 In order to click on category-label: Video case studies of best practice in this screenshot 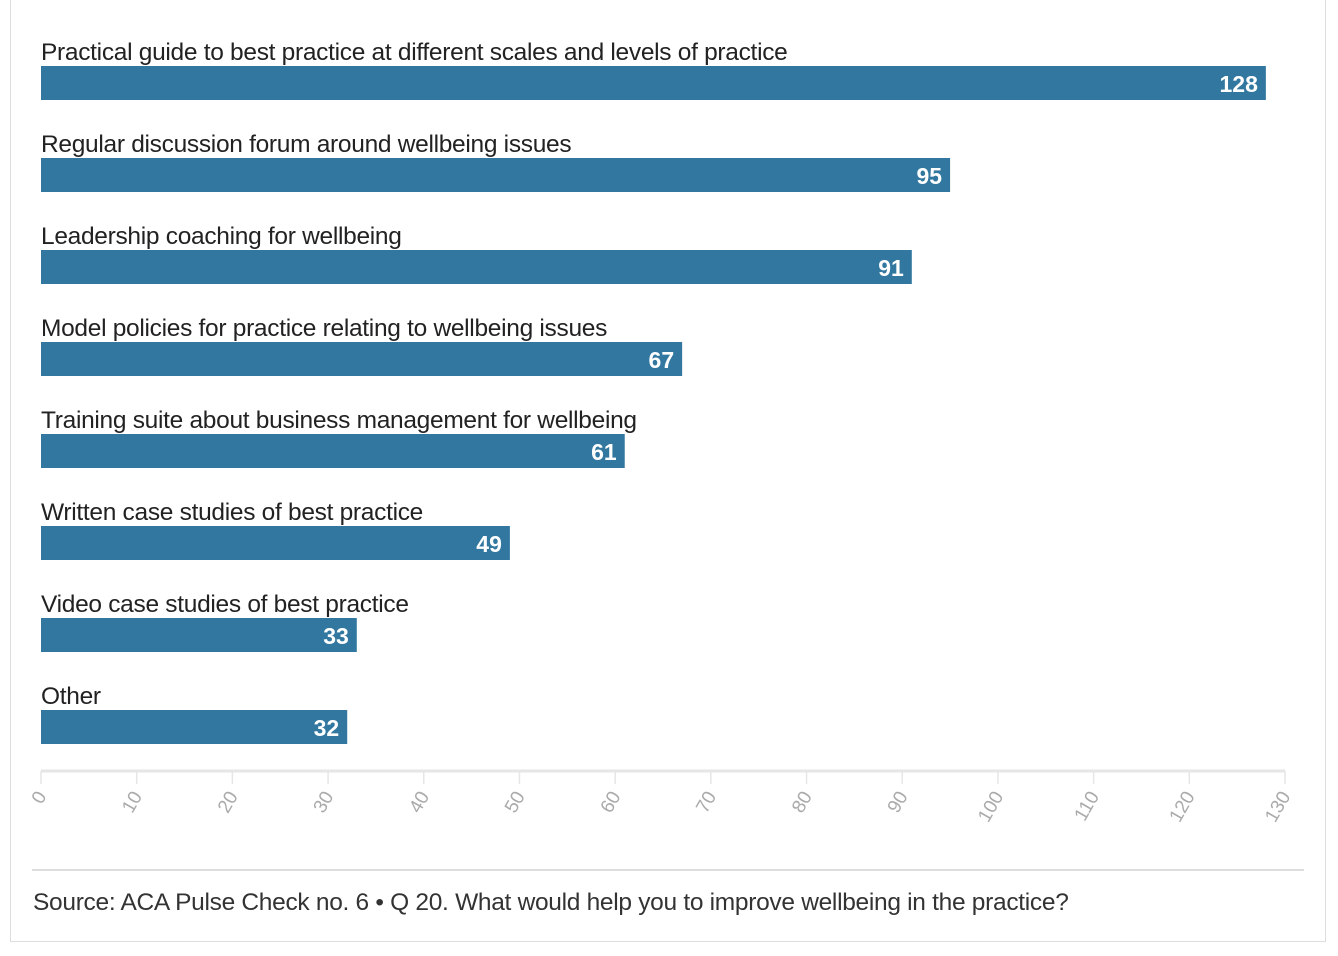, I will do `click(225, 604)`.